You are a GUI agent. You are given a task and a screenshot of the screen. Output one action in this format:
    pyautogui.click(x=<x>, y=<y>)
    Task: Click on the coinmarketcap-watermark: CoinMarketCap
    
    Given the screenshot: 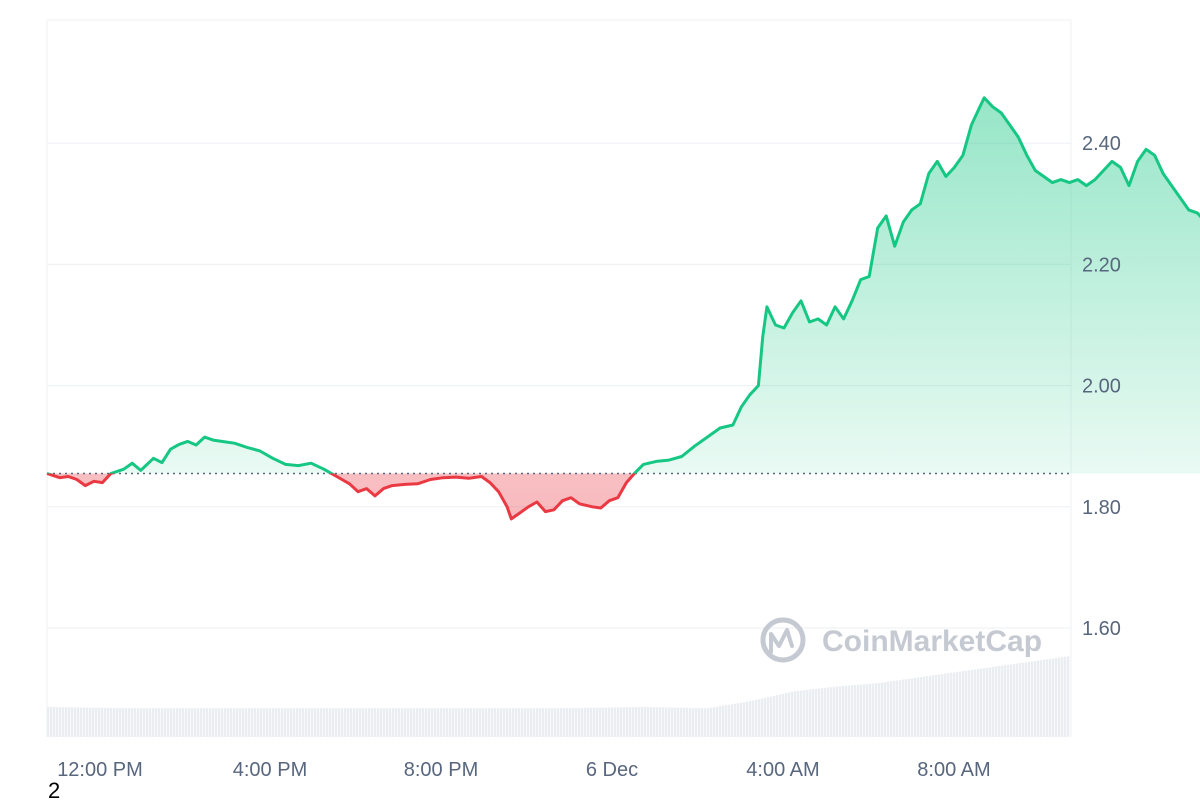 What is the action you would take?
    pyautogui.click(x=901, y=640)
    